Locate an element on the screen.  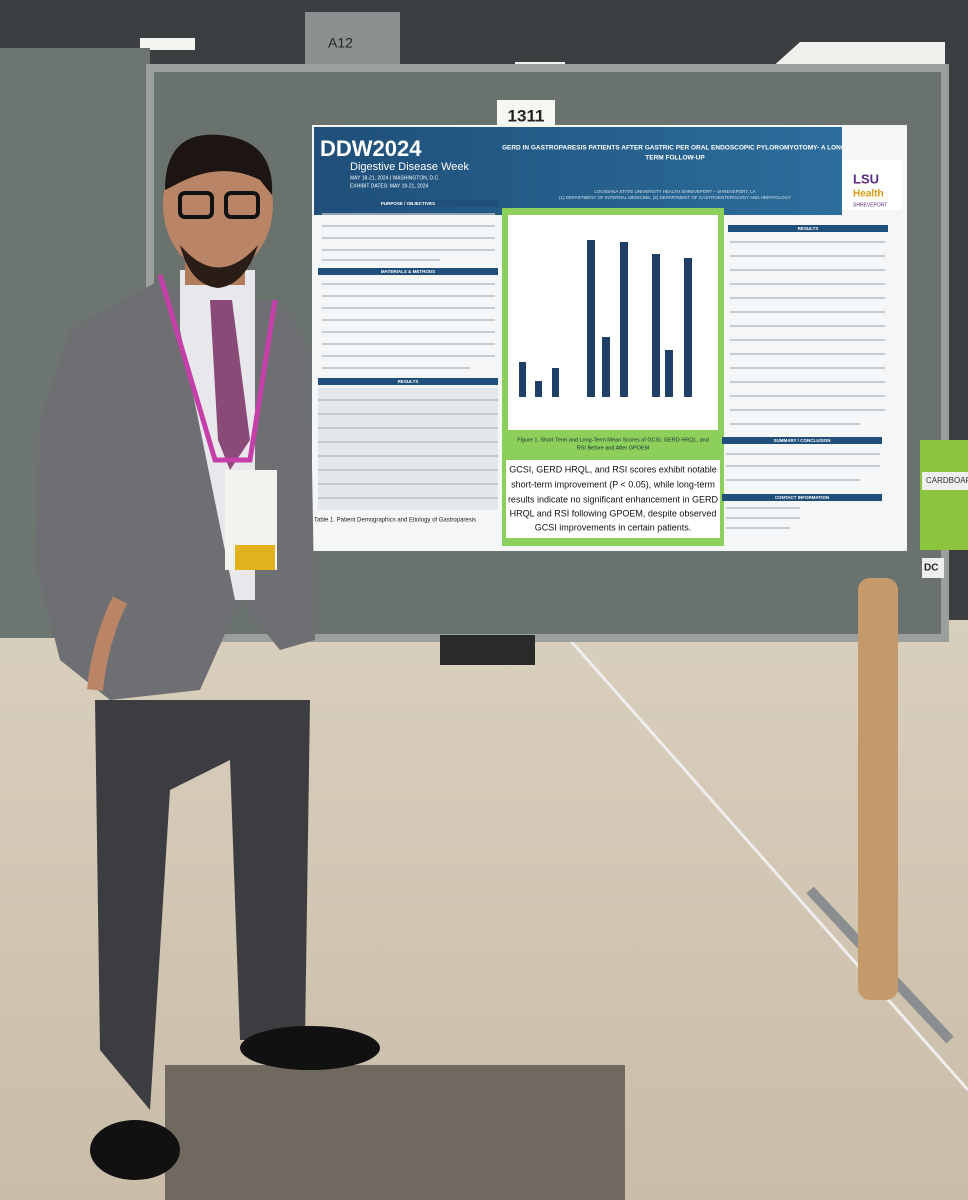
booth-sign is located at coordinates (945, 481).